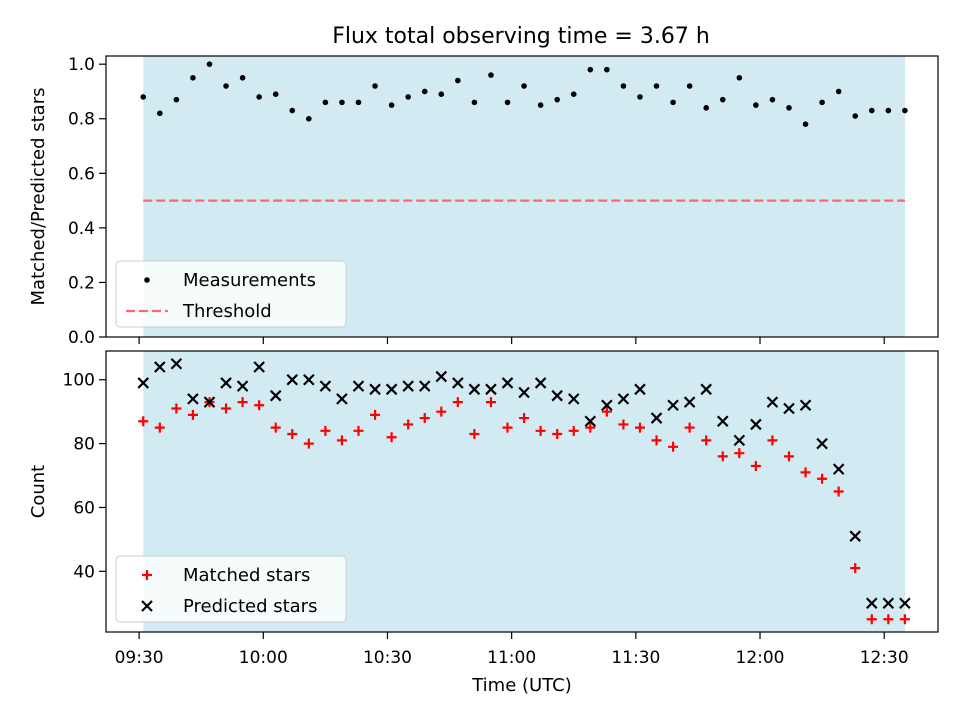 Image resolution: width=960 pixels, height=720 pixels. What do you see at coordinates (511, 658) in the screenshot?
I see `count-xtick-label: 11:00` at bounding box center [511, 658].